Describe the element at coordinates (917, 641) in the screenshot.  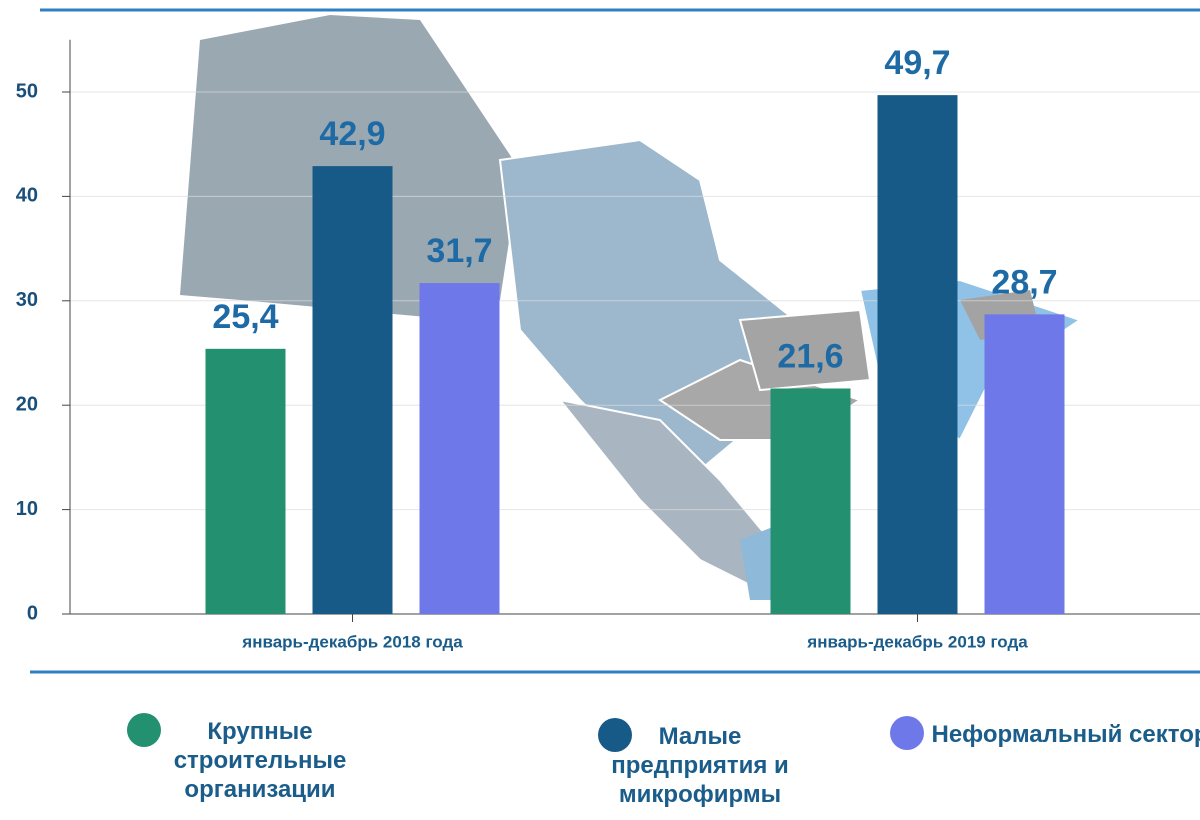
I see `x-tick-label: январь-декабрь 2019 года` at that location.